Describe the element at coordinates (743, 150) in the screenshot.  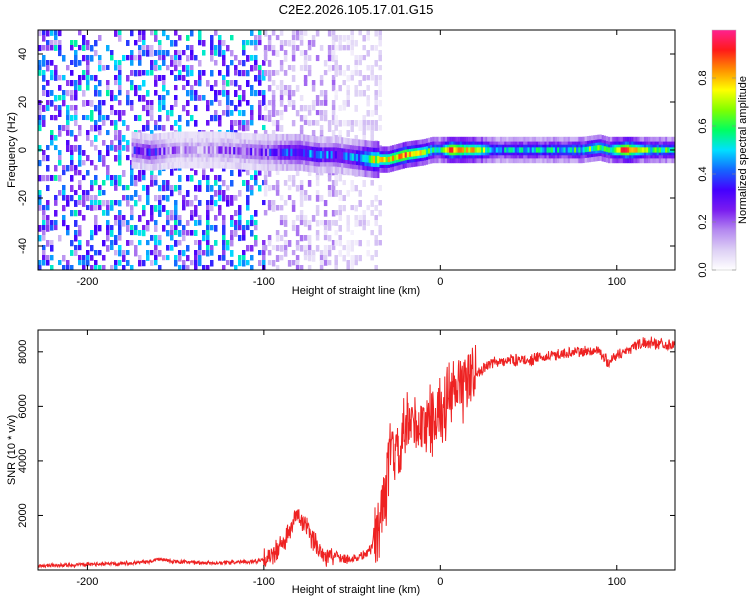
I see `colorbar-label: Normalized spectral amplitude` at that location.